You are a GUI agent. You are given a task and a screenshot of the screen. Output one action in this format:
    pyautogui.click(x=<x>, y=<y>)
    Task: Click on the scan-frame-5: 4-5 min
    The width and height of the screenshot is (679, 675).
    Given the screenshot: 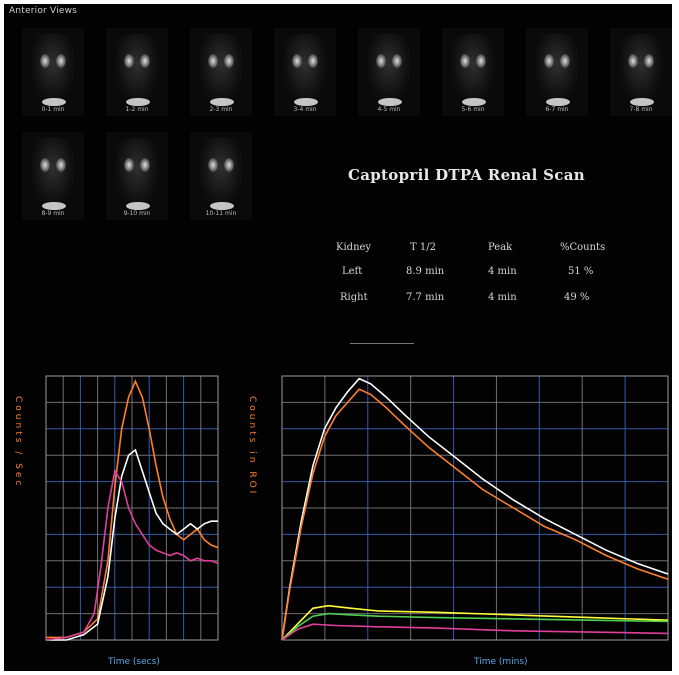 What is the action you would take?
    pyautogui.click(x=389, y=72)
    